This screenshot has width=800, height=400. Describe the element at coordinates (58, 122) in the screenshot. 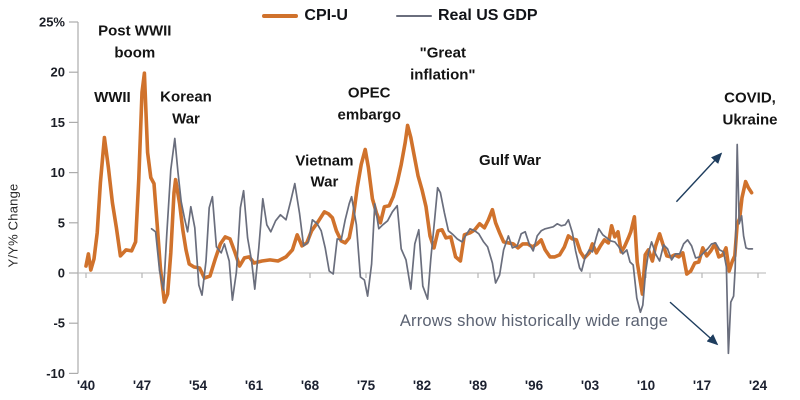

I see `y-tick-label: 15` at that location.